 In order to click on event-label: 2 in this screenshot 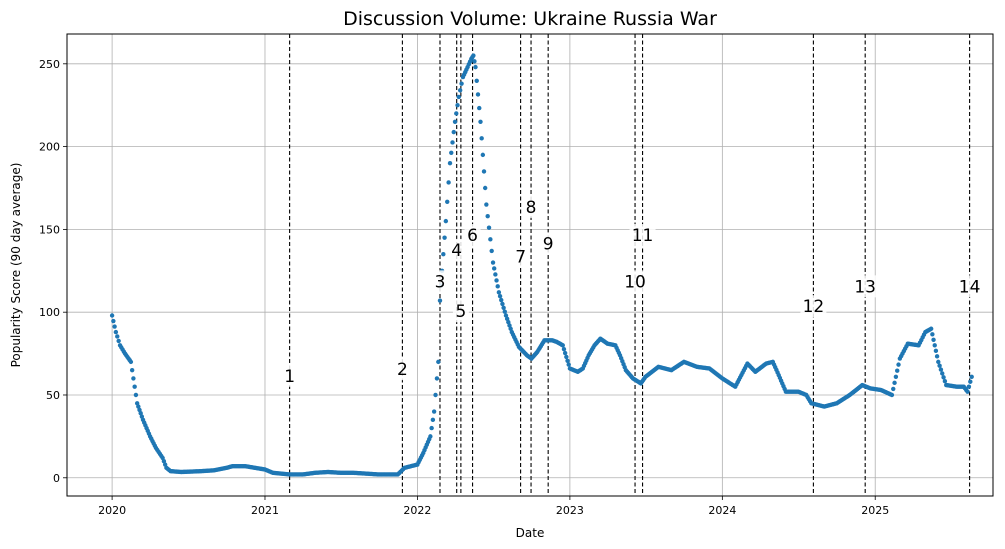, I will do `click(402, 370)`.